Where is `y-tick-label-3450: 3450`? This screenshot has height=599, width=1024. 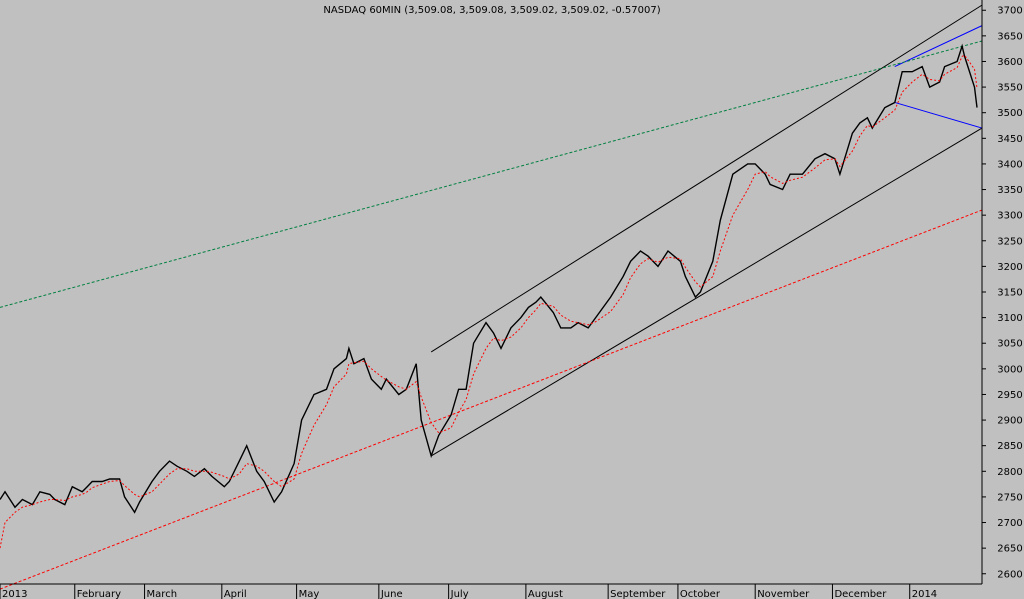 y-tick-label-3450: 3450 is located at coordinates (1009, 139).